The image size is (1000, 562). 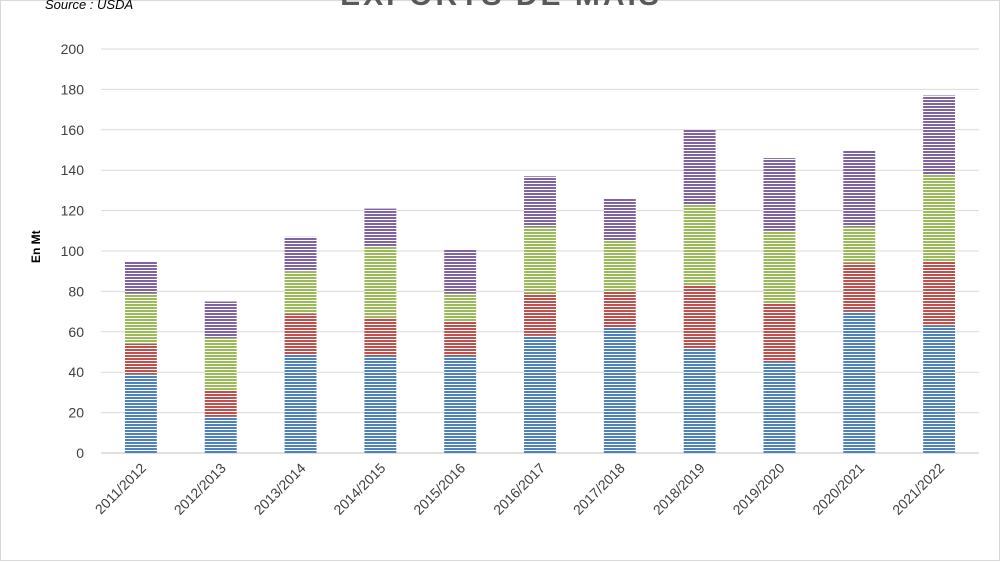 What do you see at coordinates (89, 6) in the screenshot?
I see `source-note: Source : USDA` at bounding box center [89, 6].